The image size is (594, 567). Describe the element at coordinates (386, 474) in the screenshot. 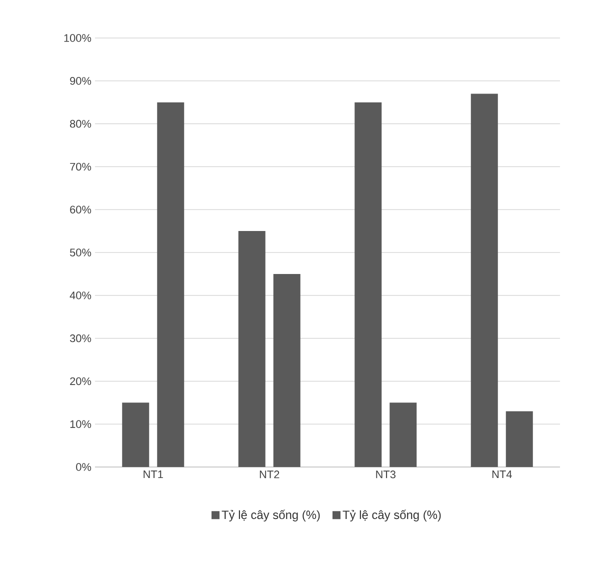

I see `x-tick-label: NT3` at that location.